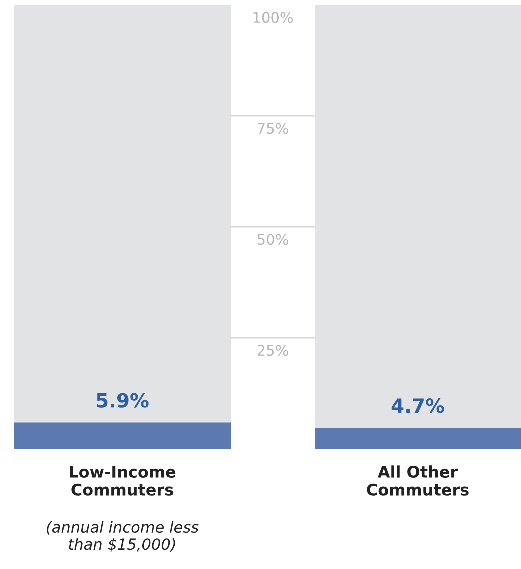 This screenshot has width=521, height=569. What do you see at coordinates (123, 481) in the screenshot?
I see `x-tick-label: Low-Income Commuters` at bounding box center [123, 481].